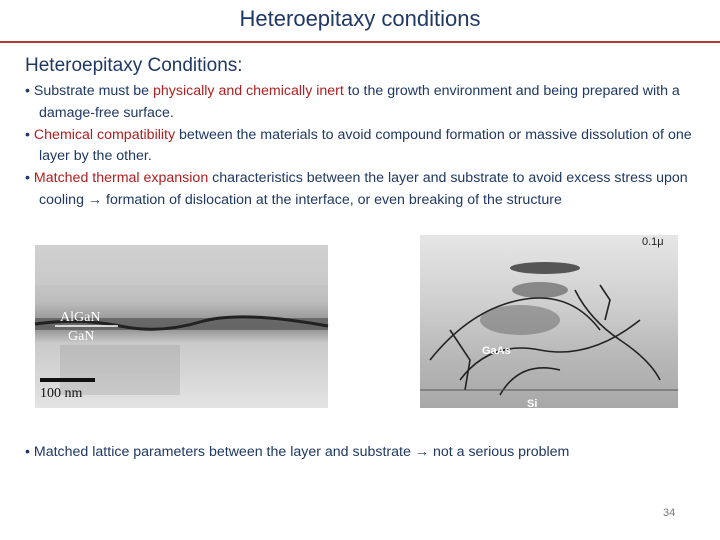 This screenshot has height=540, width=720. I want to click on image-label: 0.1μ, so click(653, 242).